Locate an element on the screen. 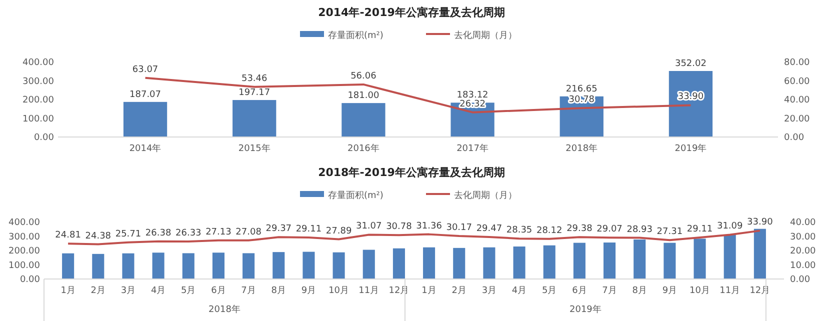 This screenshot has width=823, height=321. data-label: 183.12 is located at coordinates (472, 95).